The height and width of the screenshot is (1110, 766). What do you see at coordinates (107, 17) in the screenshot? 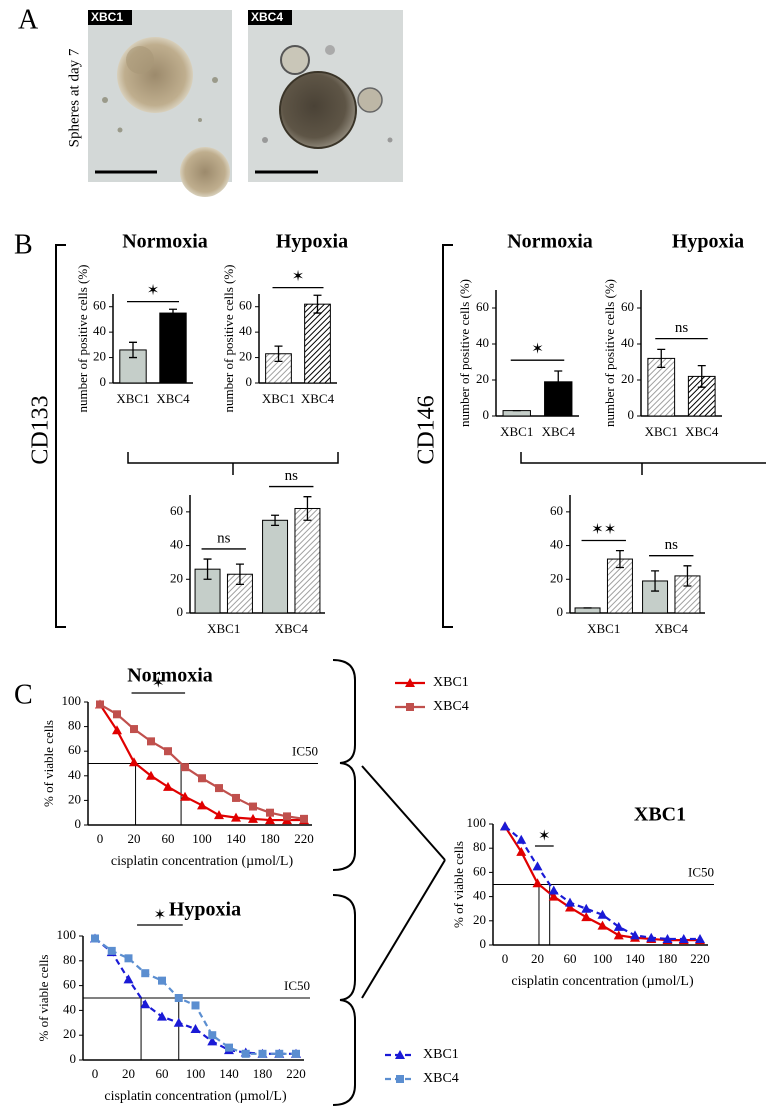
I see `image-label: XBC1` at bounding box center [107, 17].